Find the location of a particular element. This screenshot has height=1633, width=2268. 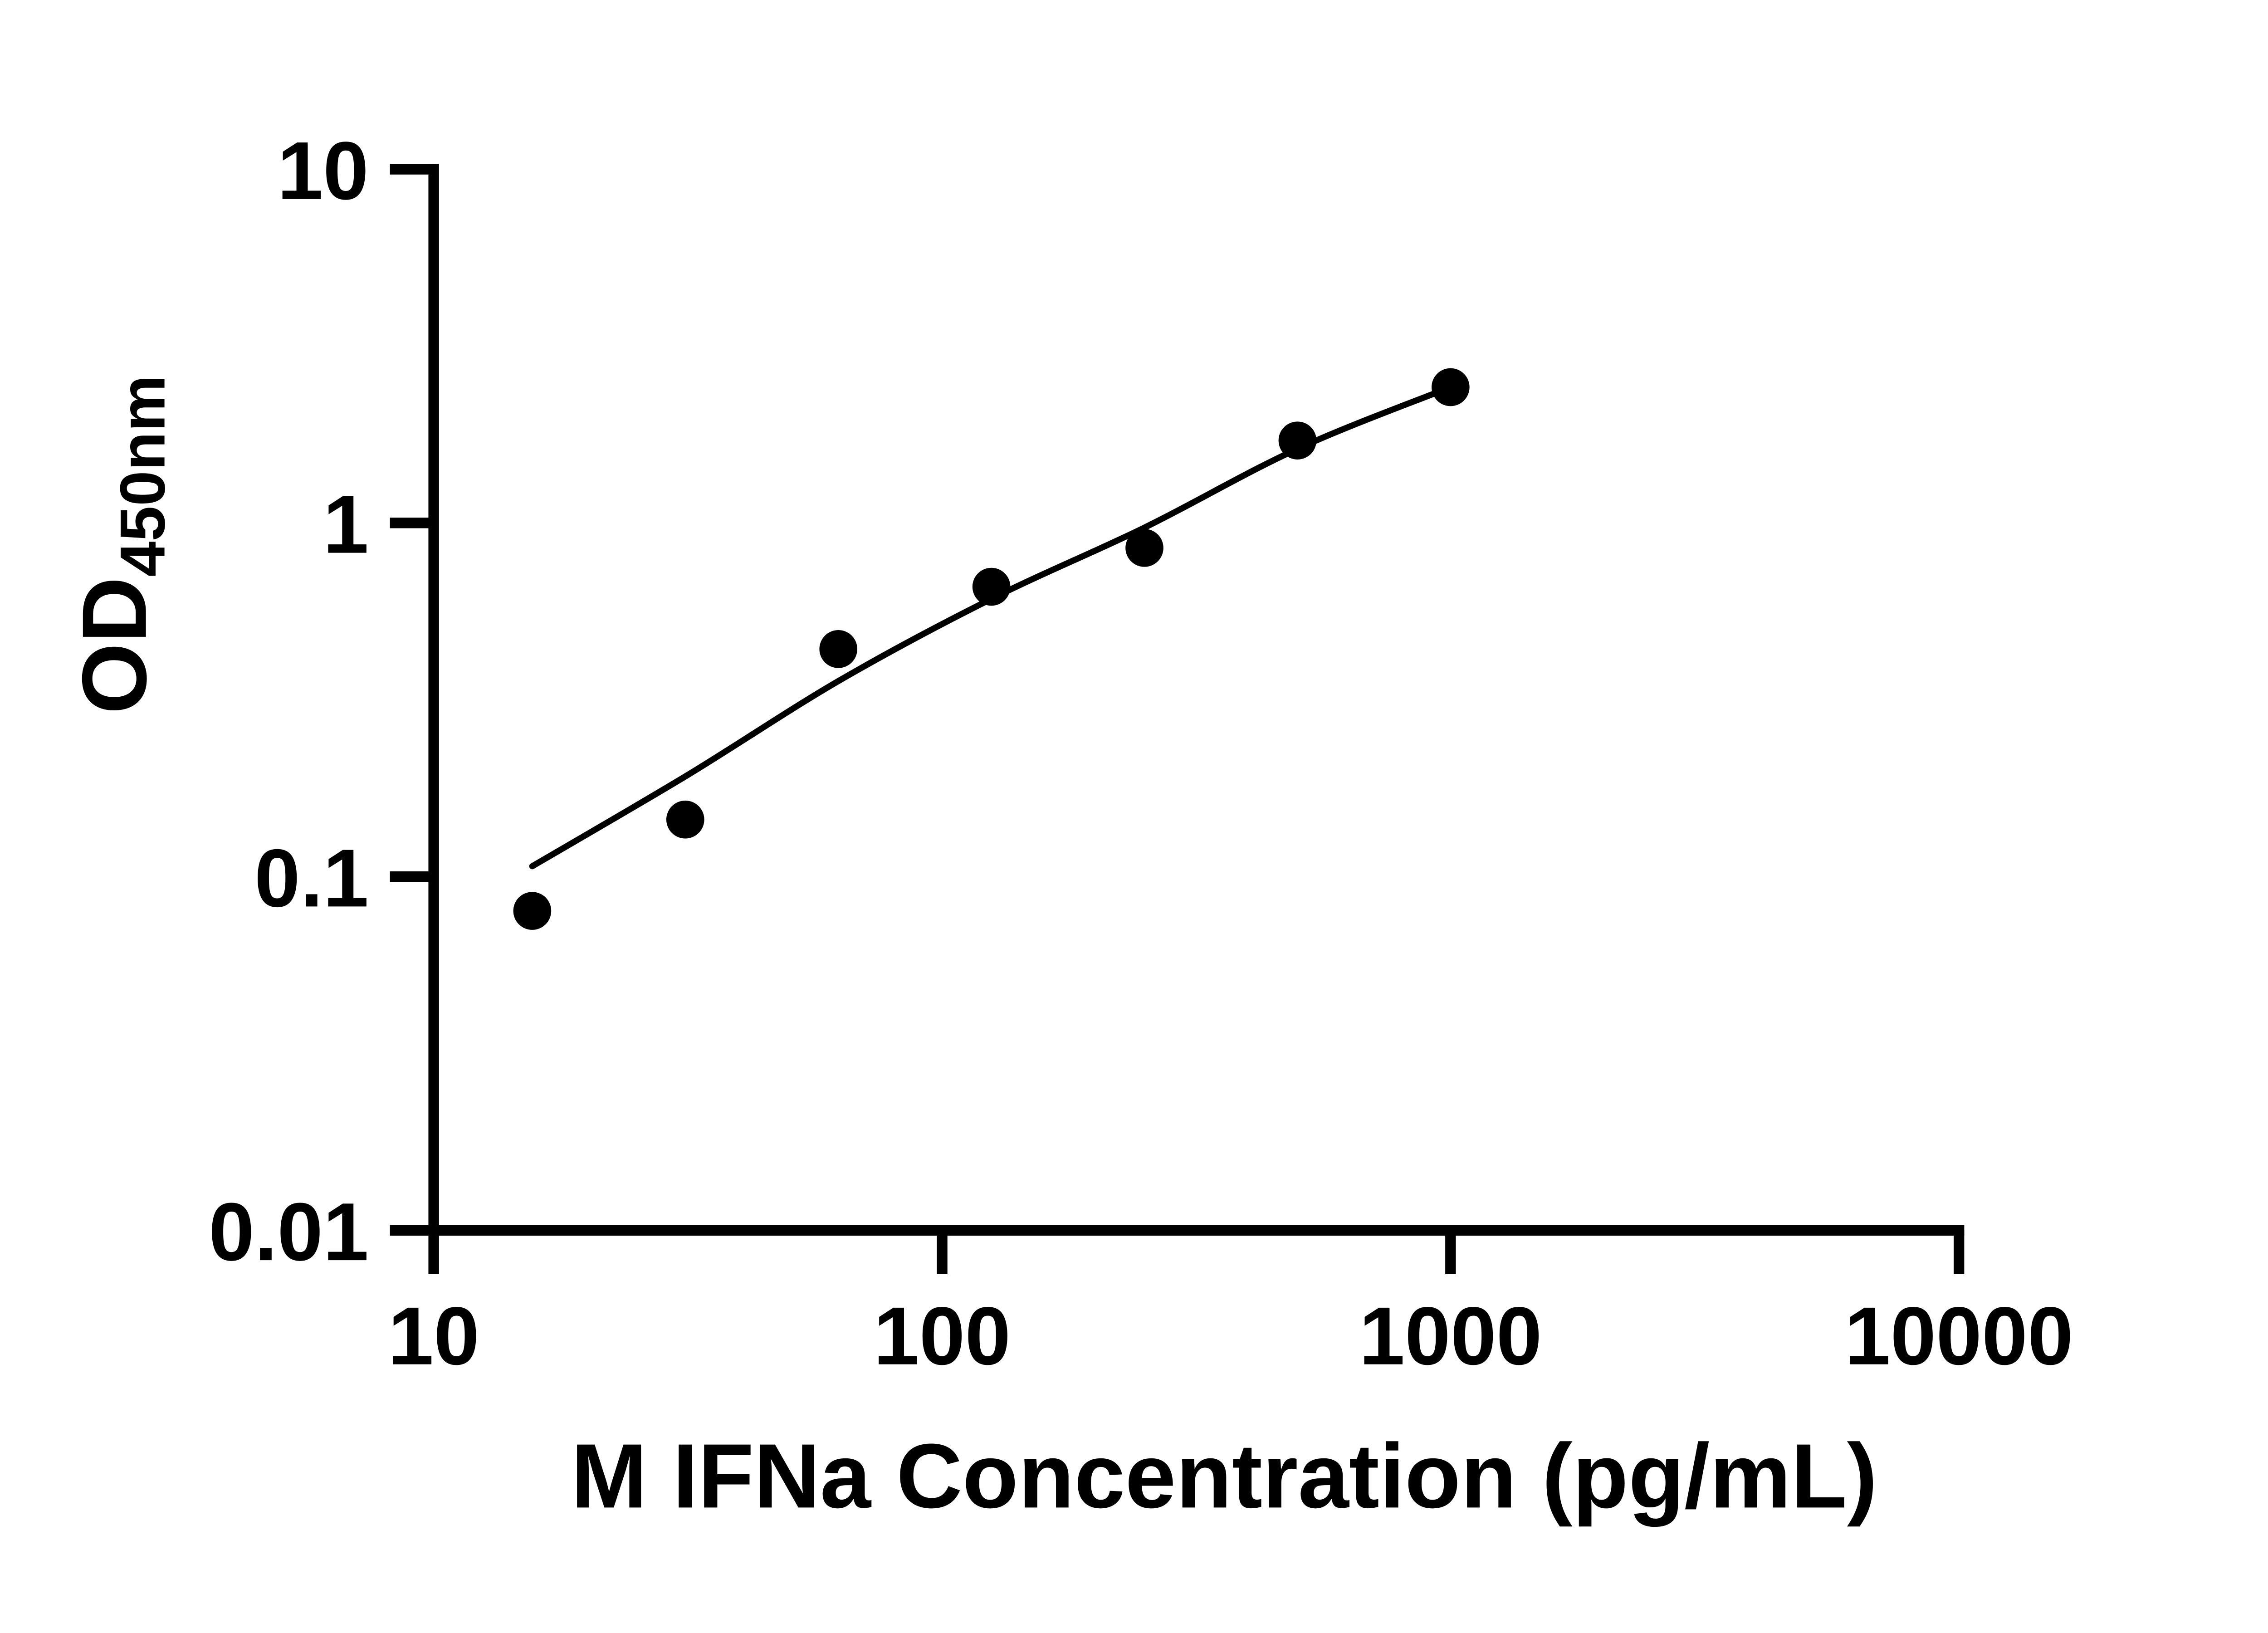

y-tick-label-0.1: 0.1 is located at coordinates (311, 878).